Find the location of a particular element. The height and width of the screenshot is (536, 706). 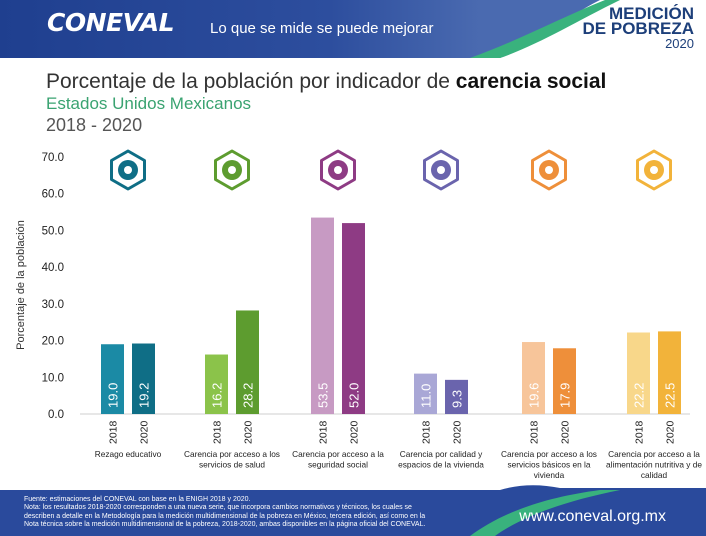

header-background is located at coordinates (353, 29).